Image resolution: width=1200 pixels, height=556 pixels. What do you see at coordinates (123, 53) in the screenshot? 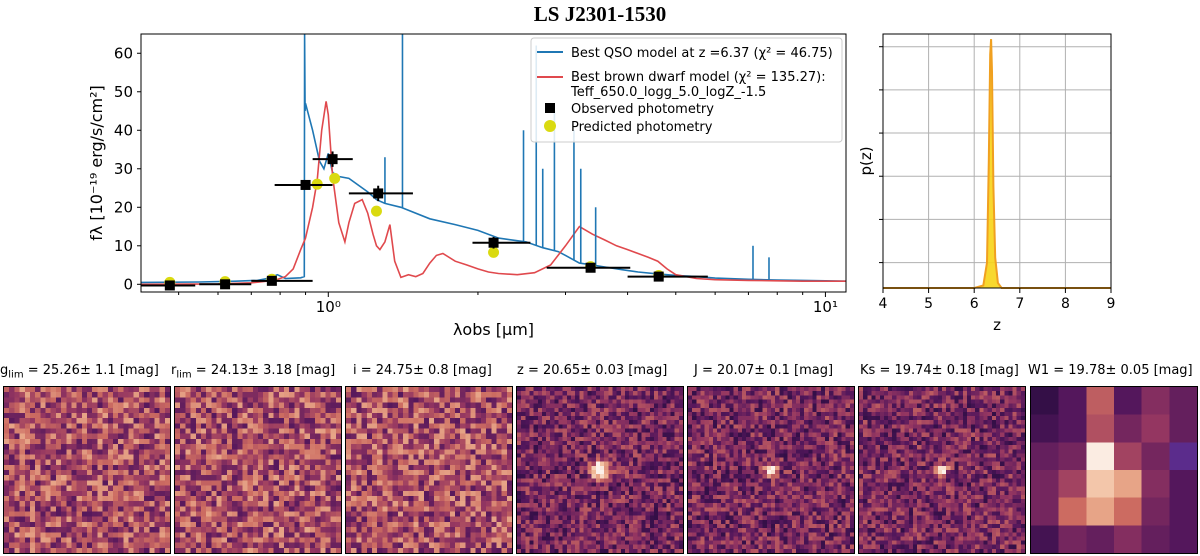
I see `y-tick-label: 60` at bounding box center [123, 53].